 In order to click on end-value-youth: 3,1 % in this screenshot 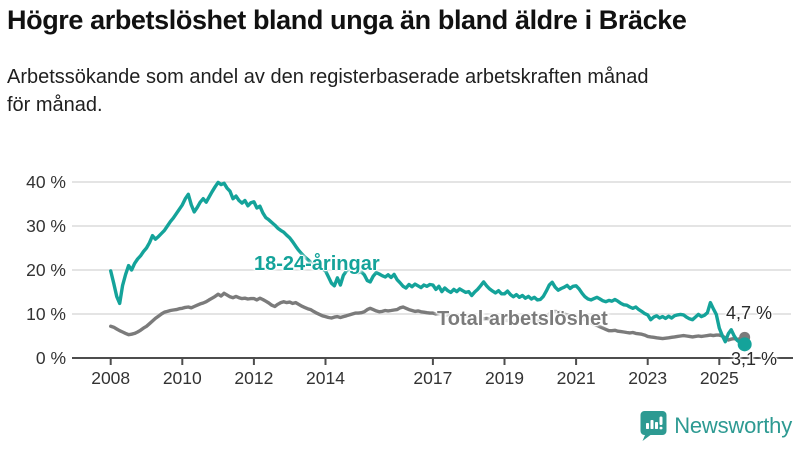, I will do `click(754, 359)`.